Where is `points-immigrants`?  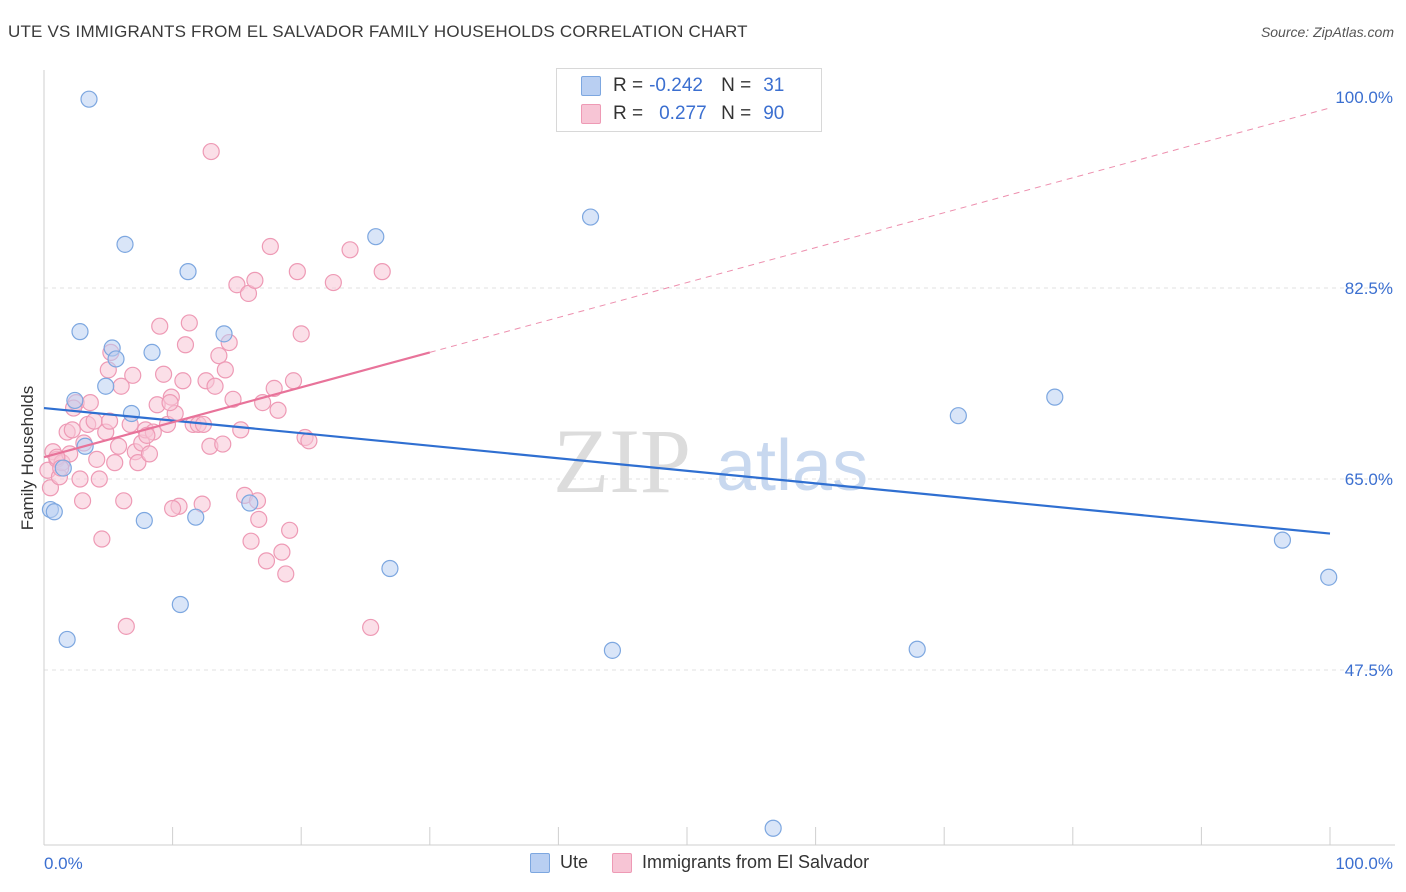
points-immigrants is located at coordinates (215, 389).